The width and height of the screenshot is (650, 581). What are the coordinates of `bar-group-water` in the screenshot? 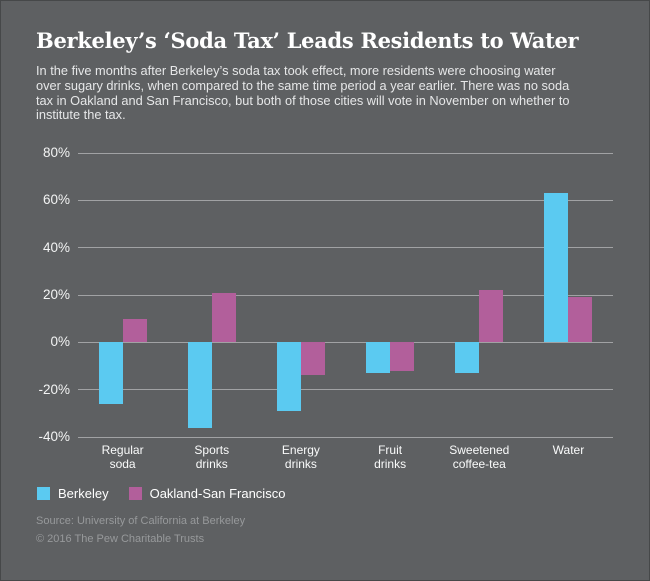 It's located at (568, 295).